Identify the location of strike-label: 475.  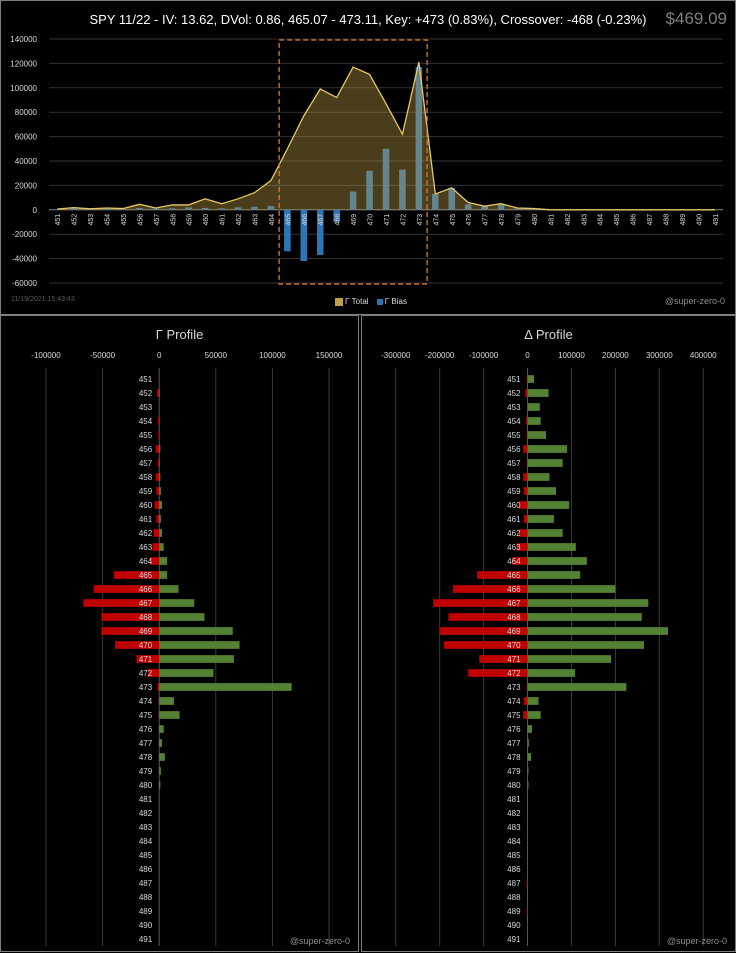
(146, 715).